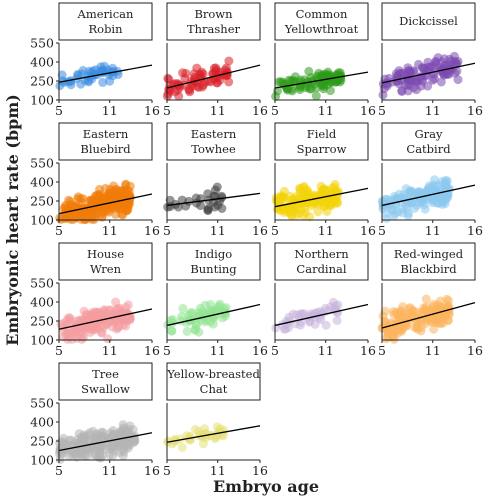  Describe the element at coordinates (213, 374) in the screenshot. I see `panel-title-line: Yellow-breasted` at that location.